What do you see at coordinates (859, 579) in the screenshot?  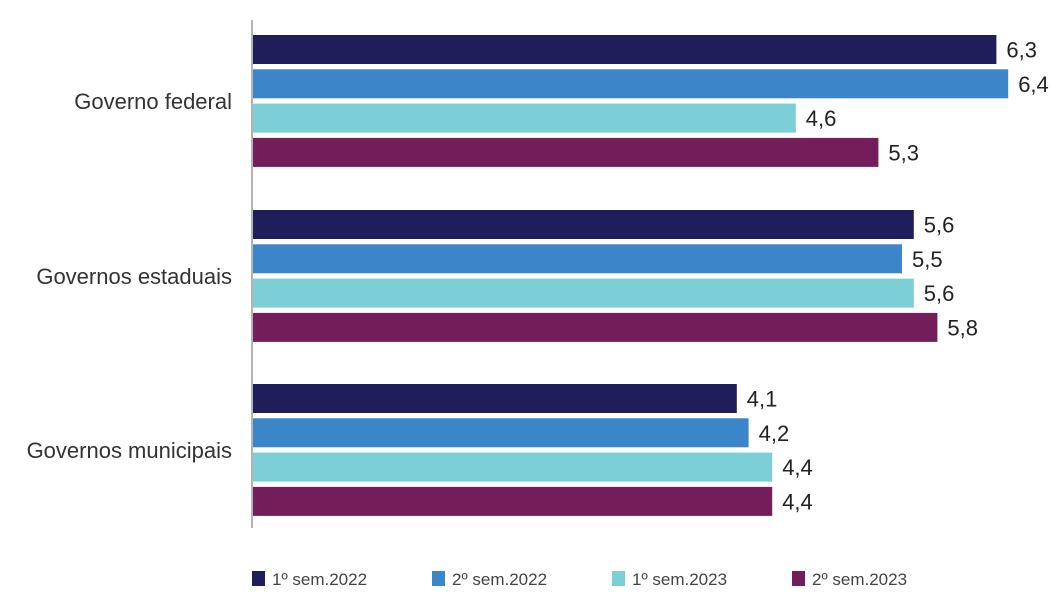 I see `legend-label: 2º sem.2023` at bounding box center [859, 579].